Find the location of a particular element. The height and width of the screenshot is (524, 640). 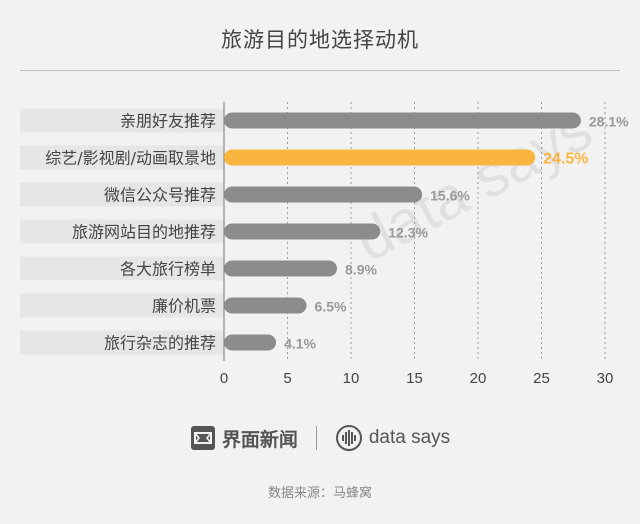

category-label: 亲朋好友推荐 is located at coordinates (168, 121).